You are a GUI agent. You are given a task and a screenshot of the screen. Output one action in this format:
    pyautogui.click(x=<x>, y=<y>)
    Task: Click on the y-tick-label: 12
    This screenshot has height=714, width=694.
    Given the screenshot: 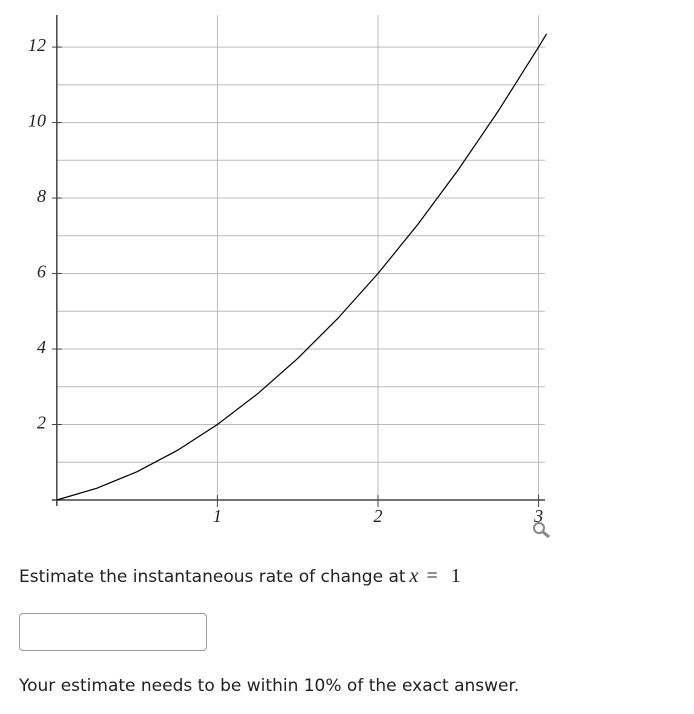 What is the action you would take?
    pyautogui.click(x=37, y=45)
    